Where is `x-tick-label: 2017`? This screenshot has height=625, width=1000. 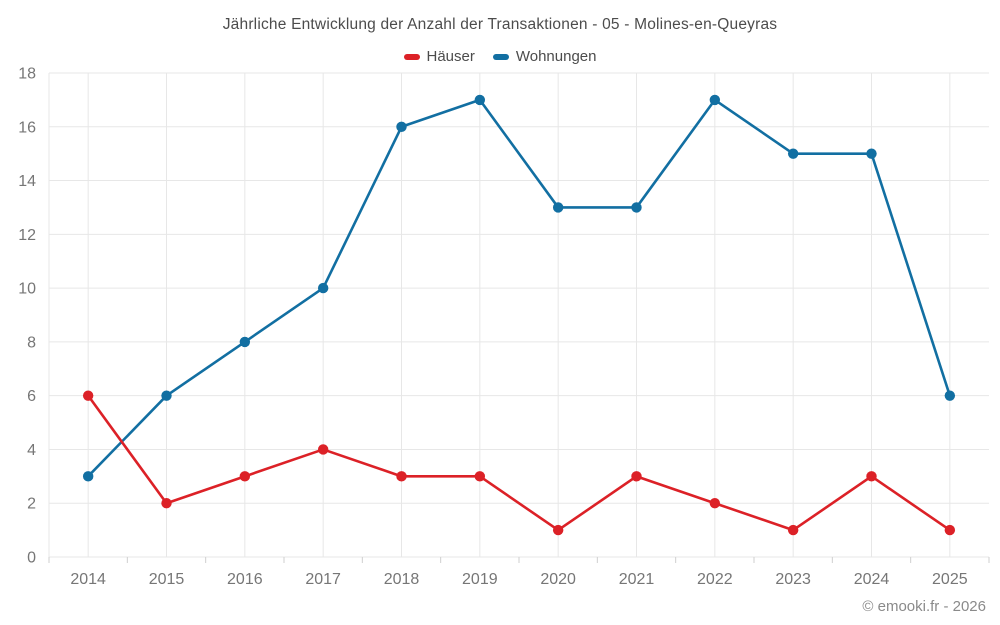
x-tick-label: 2017 is located at coordinates (323, 579).